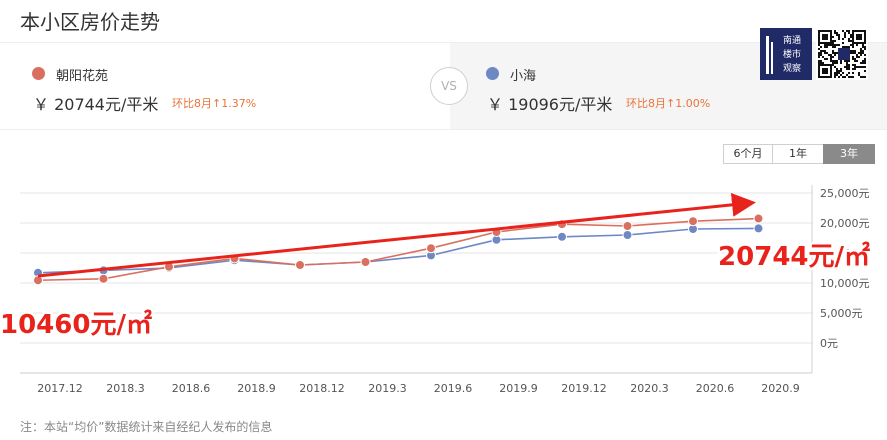  Describe the element at coordinates (398, 249) in the screenshot. I see `series-line` at that location.